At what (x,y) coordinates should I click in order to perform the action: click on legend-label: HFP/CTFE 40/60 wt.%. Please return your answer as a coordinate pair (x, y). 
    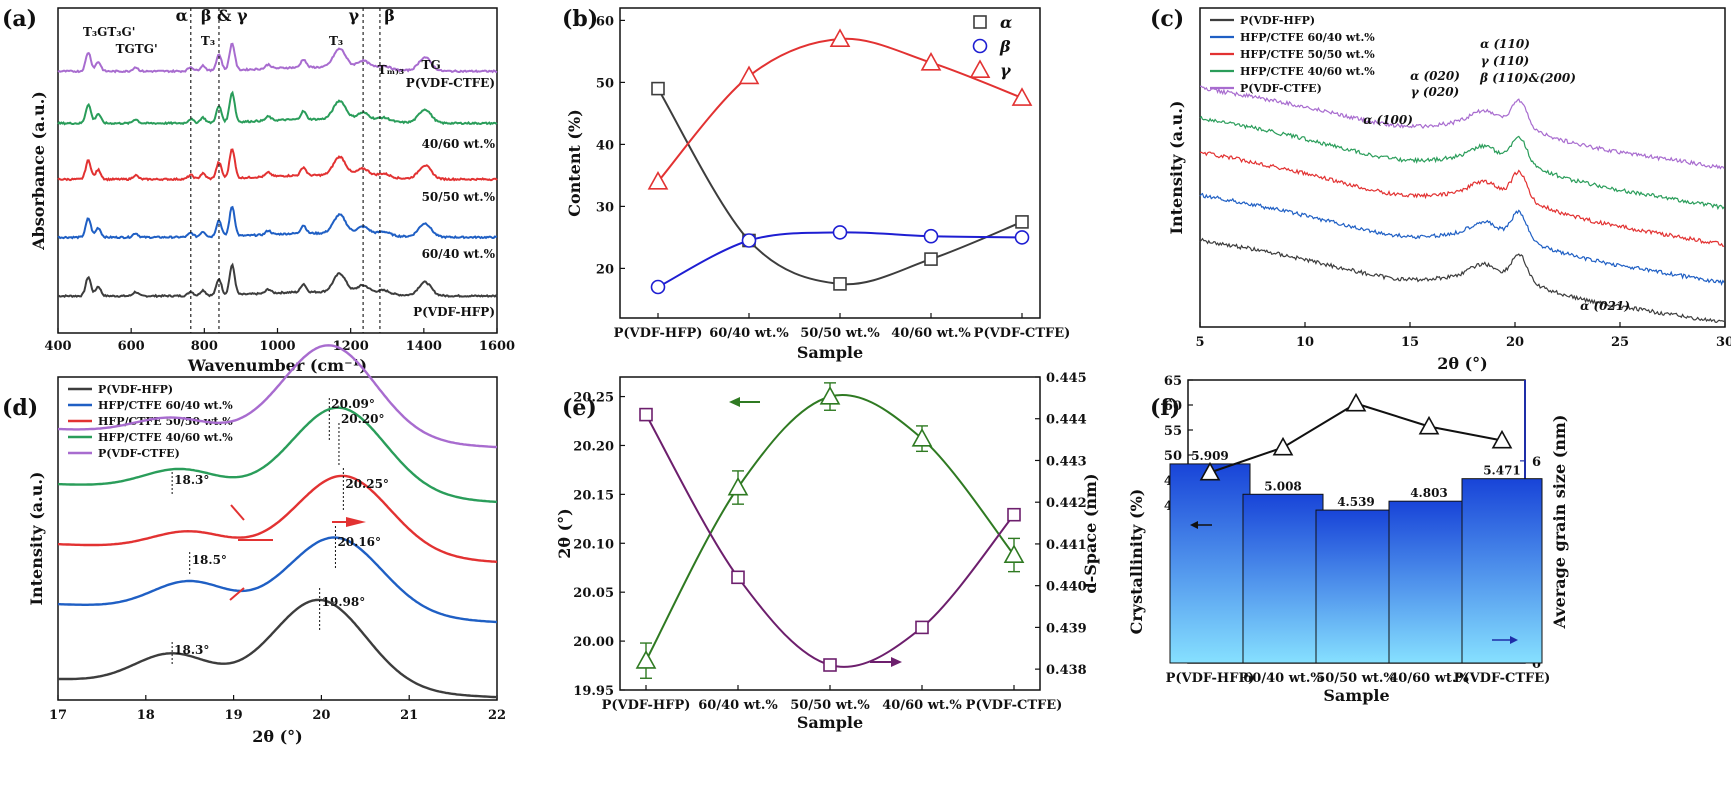
    Looking at the image, I should click on (1307, 71).